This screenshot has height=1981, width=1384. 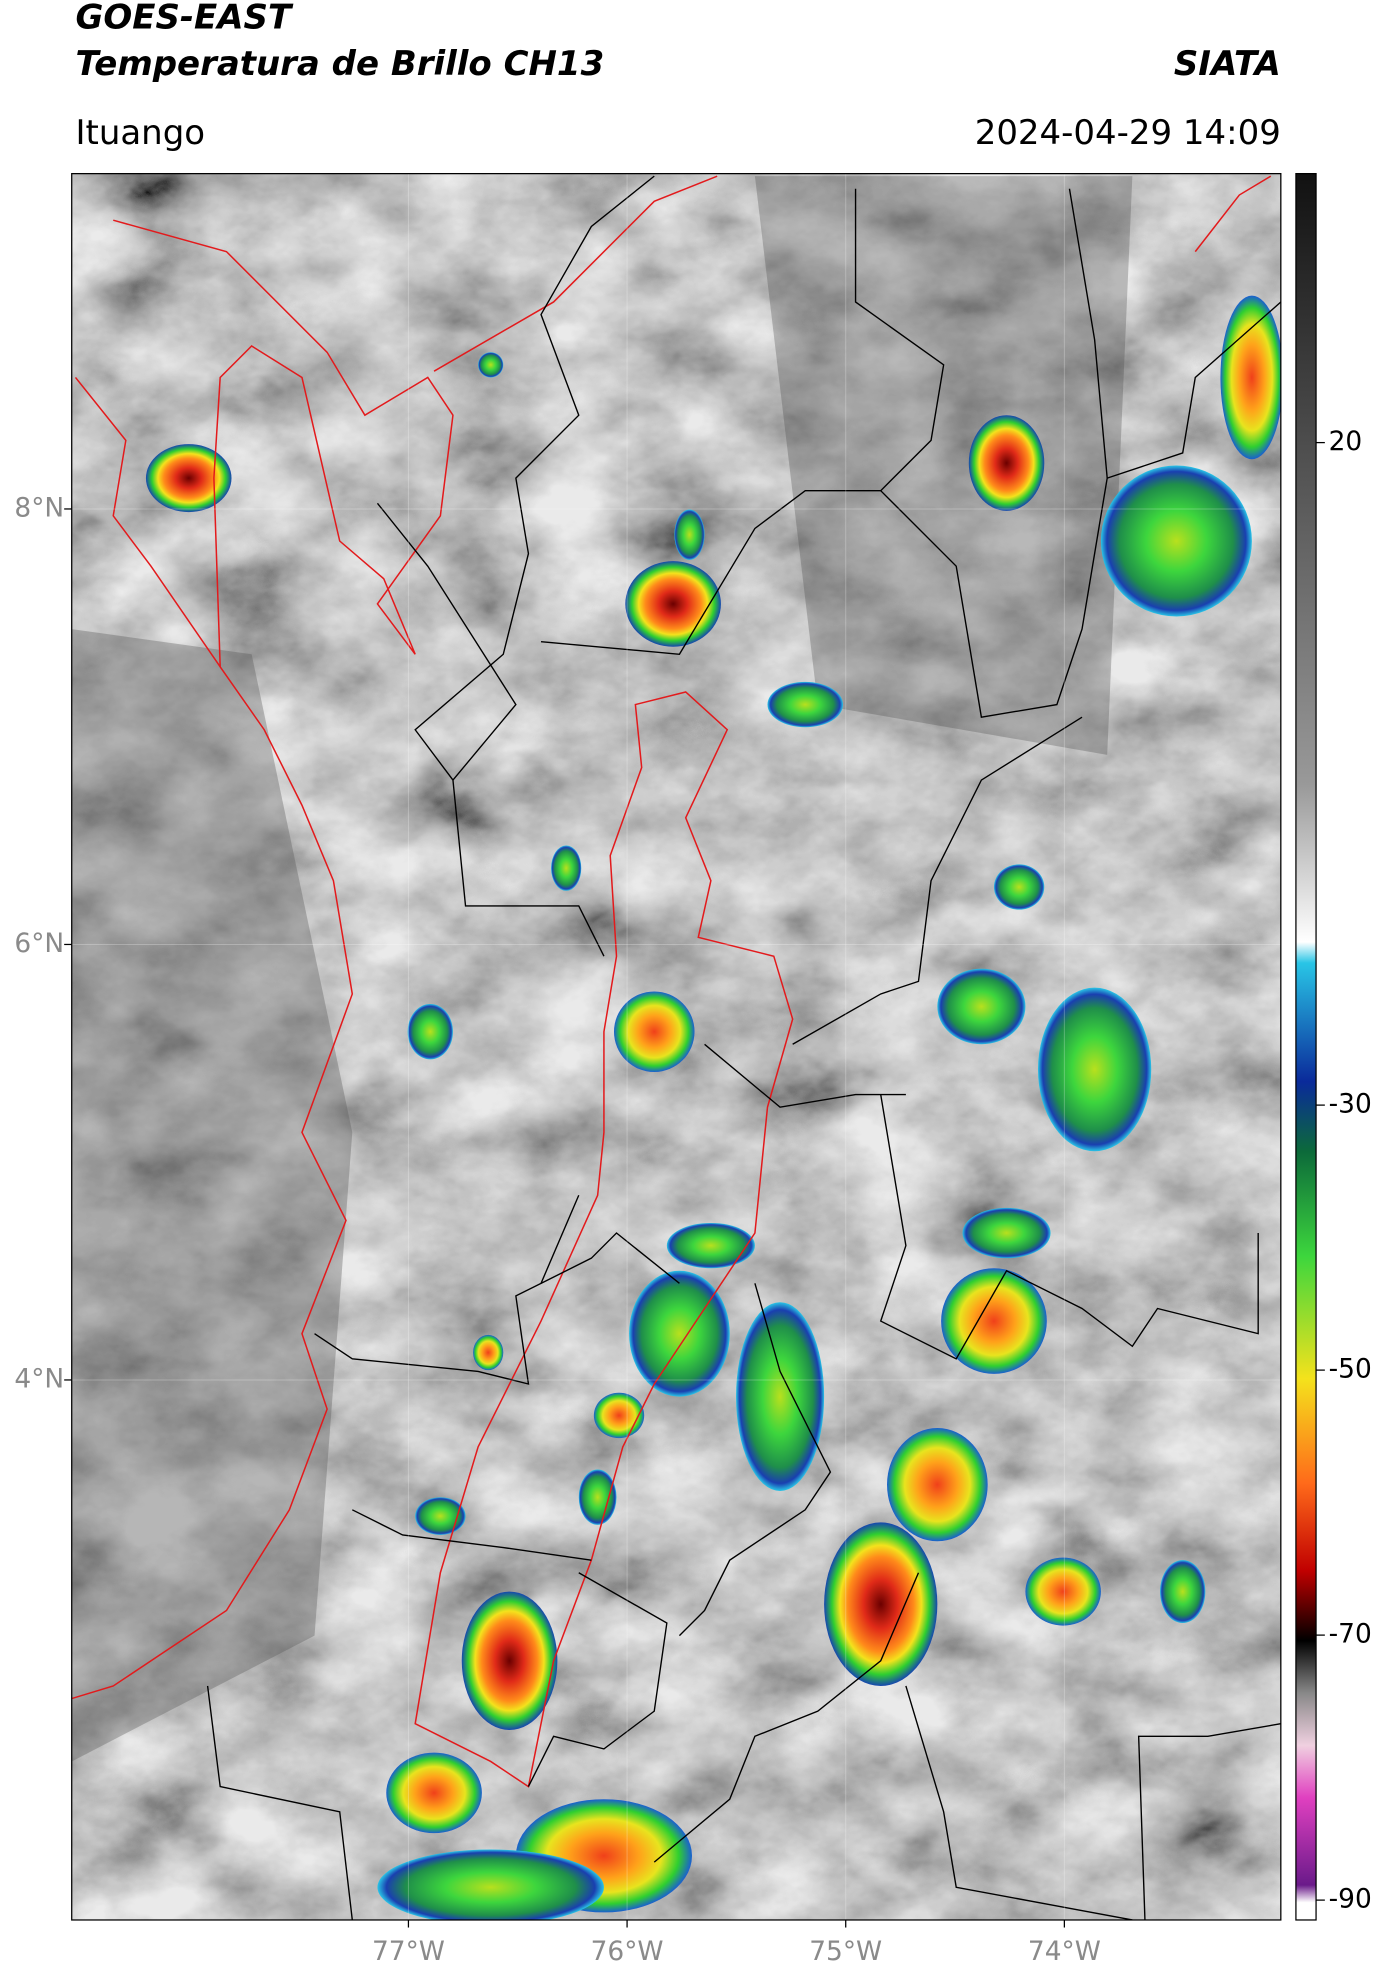 I want to click on lon-label: 75°W, so click(x=845, y=1951).